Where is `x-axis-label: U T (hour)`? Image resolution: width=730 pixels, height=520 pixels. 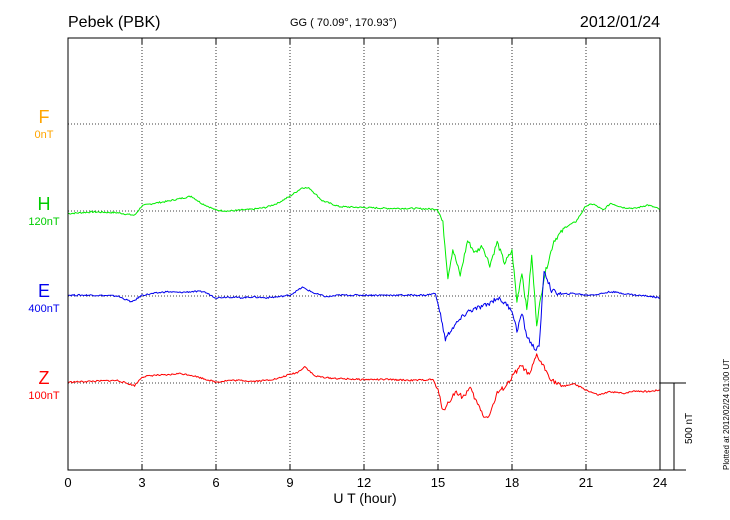 x-axis-label: U T (hour) is located at coordinates (365, 498).